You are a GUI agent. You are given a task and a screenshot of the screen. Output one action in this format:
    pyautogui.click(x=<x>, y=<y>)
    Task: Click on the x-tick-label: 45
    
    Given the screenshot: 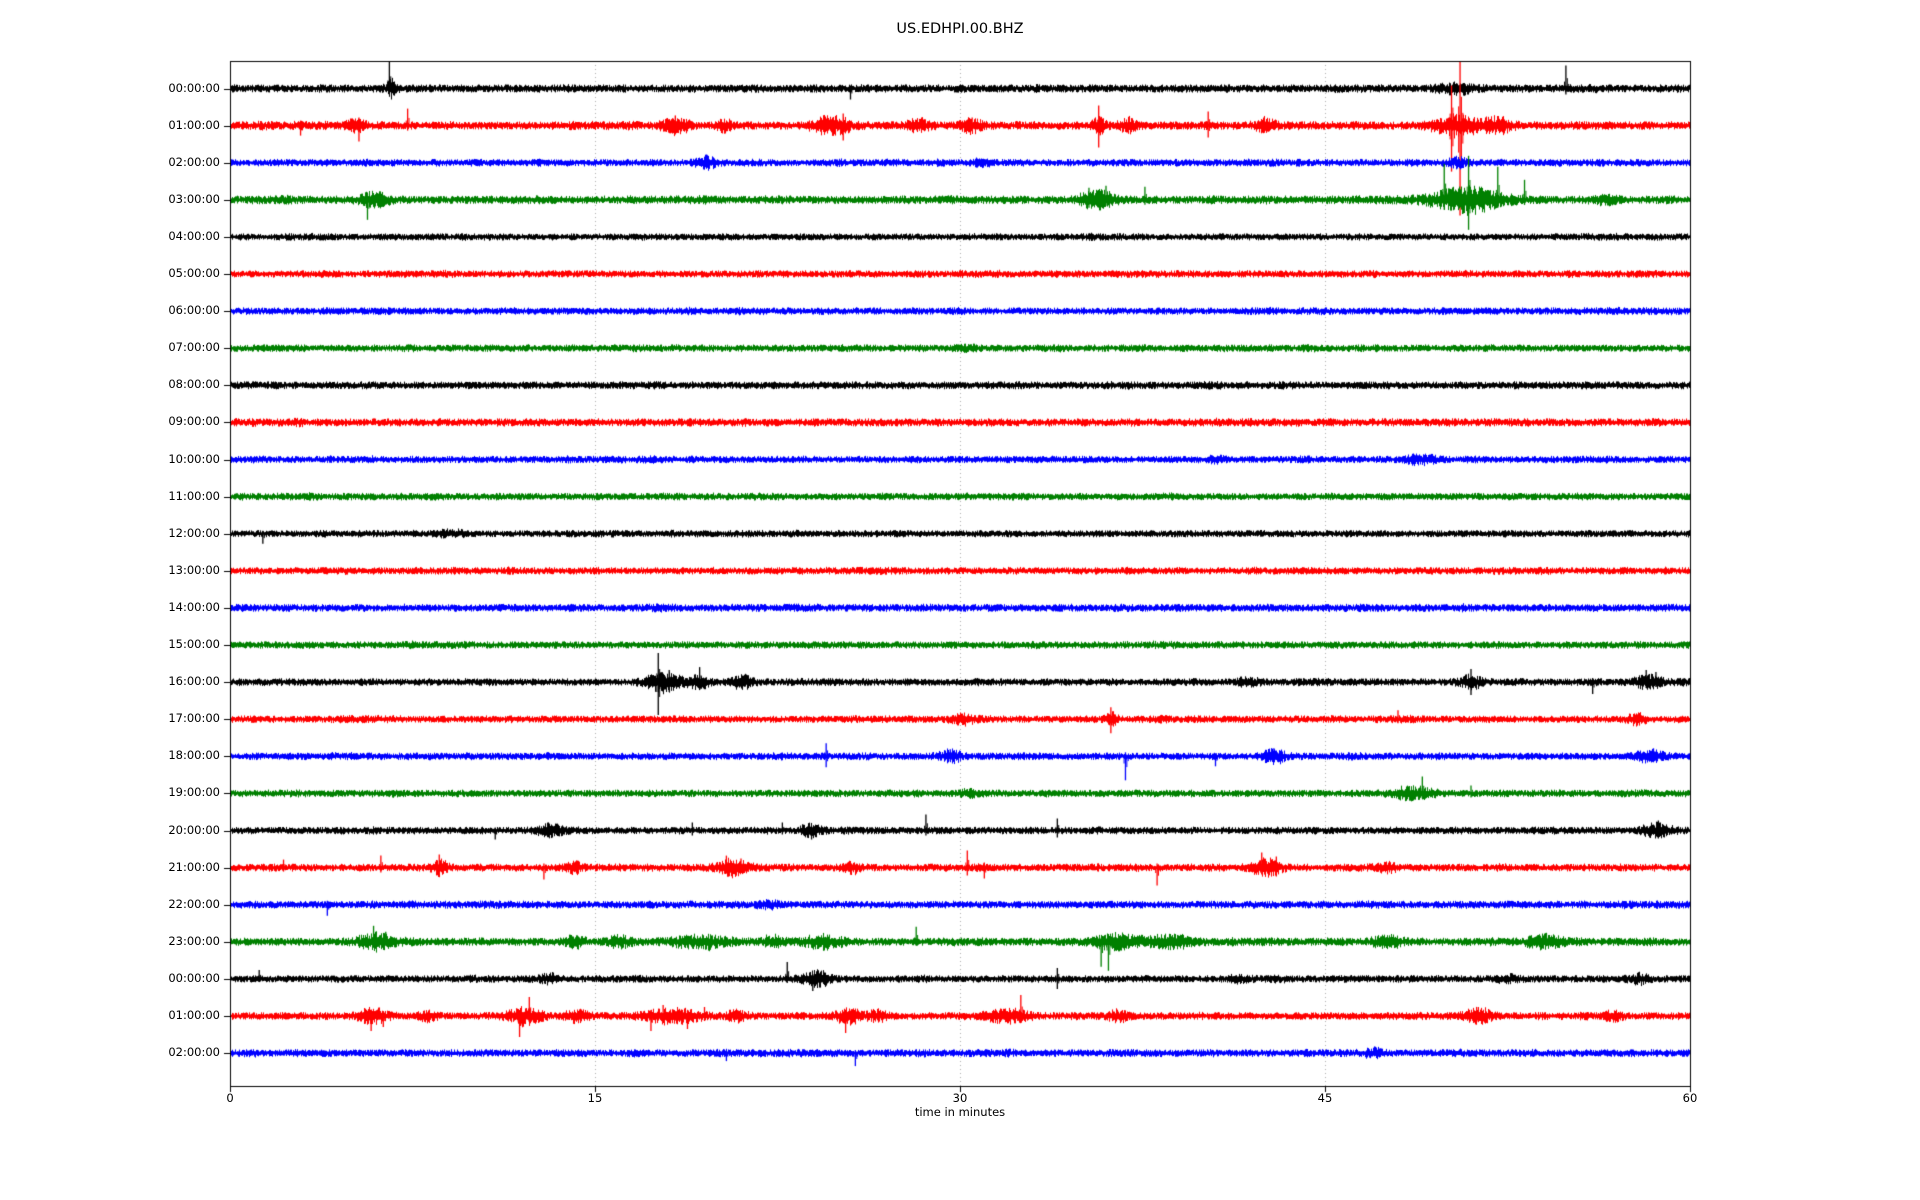 What is the action you would take?
    pyautogui.click(x=1325, y=1098)
    